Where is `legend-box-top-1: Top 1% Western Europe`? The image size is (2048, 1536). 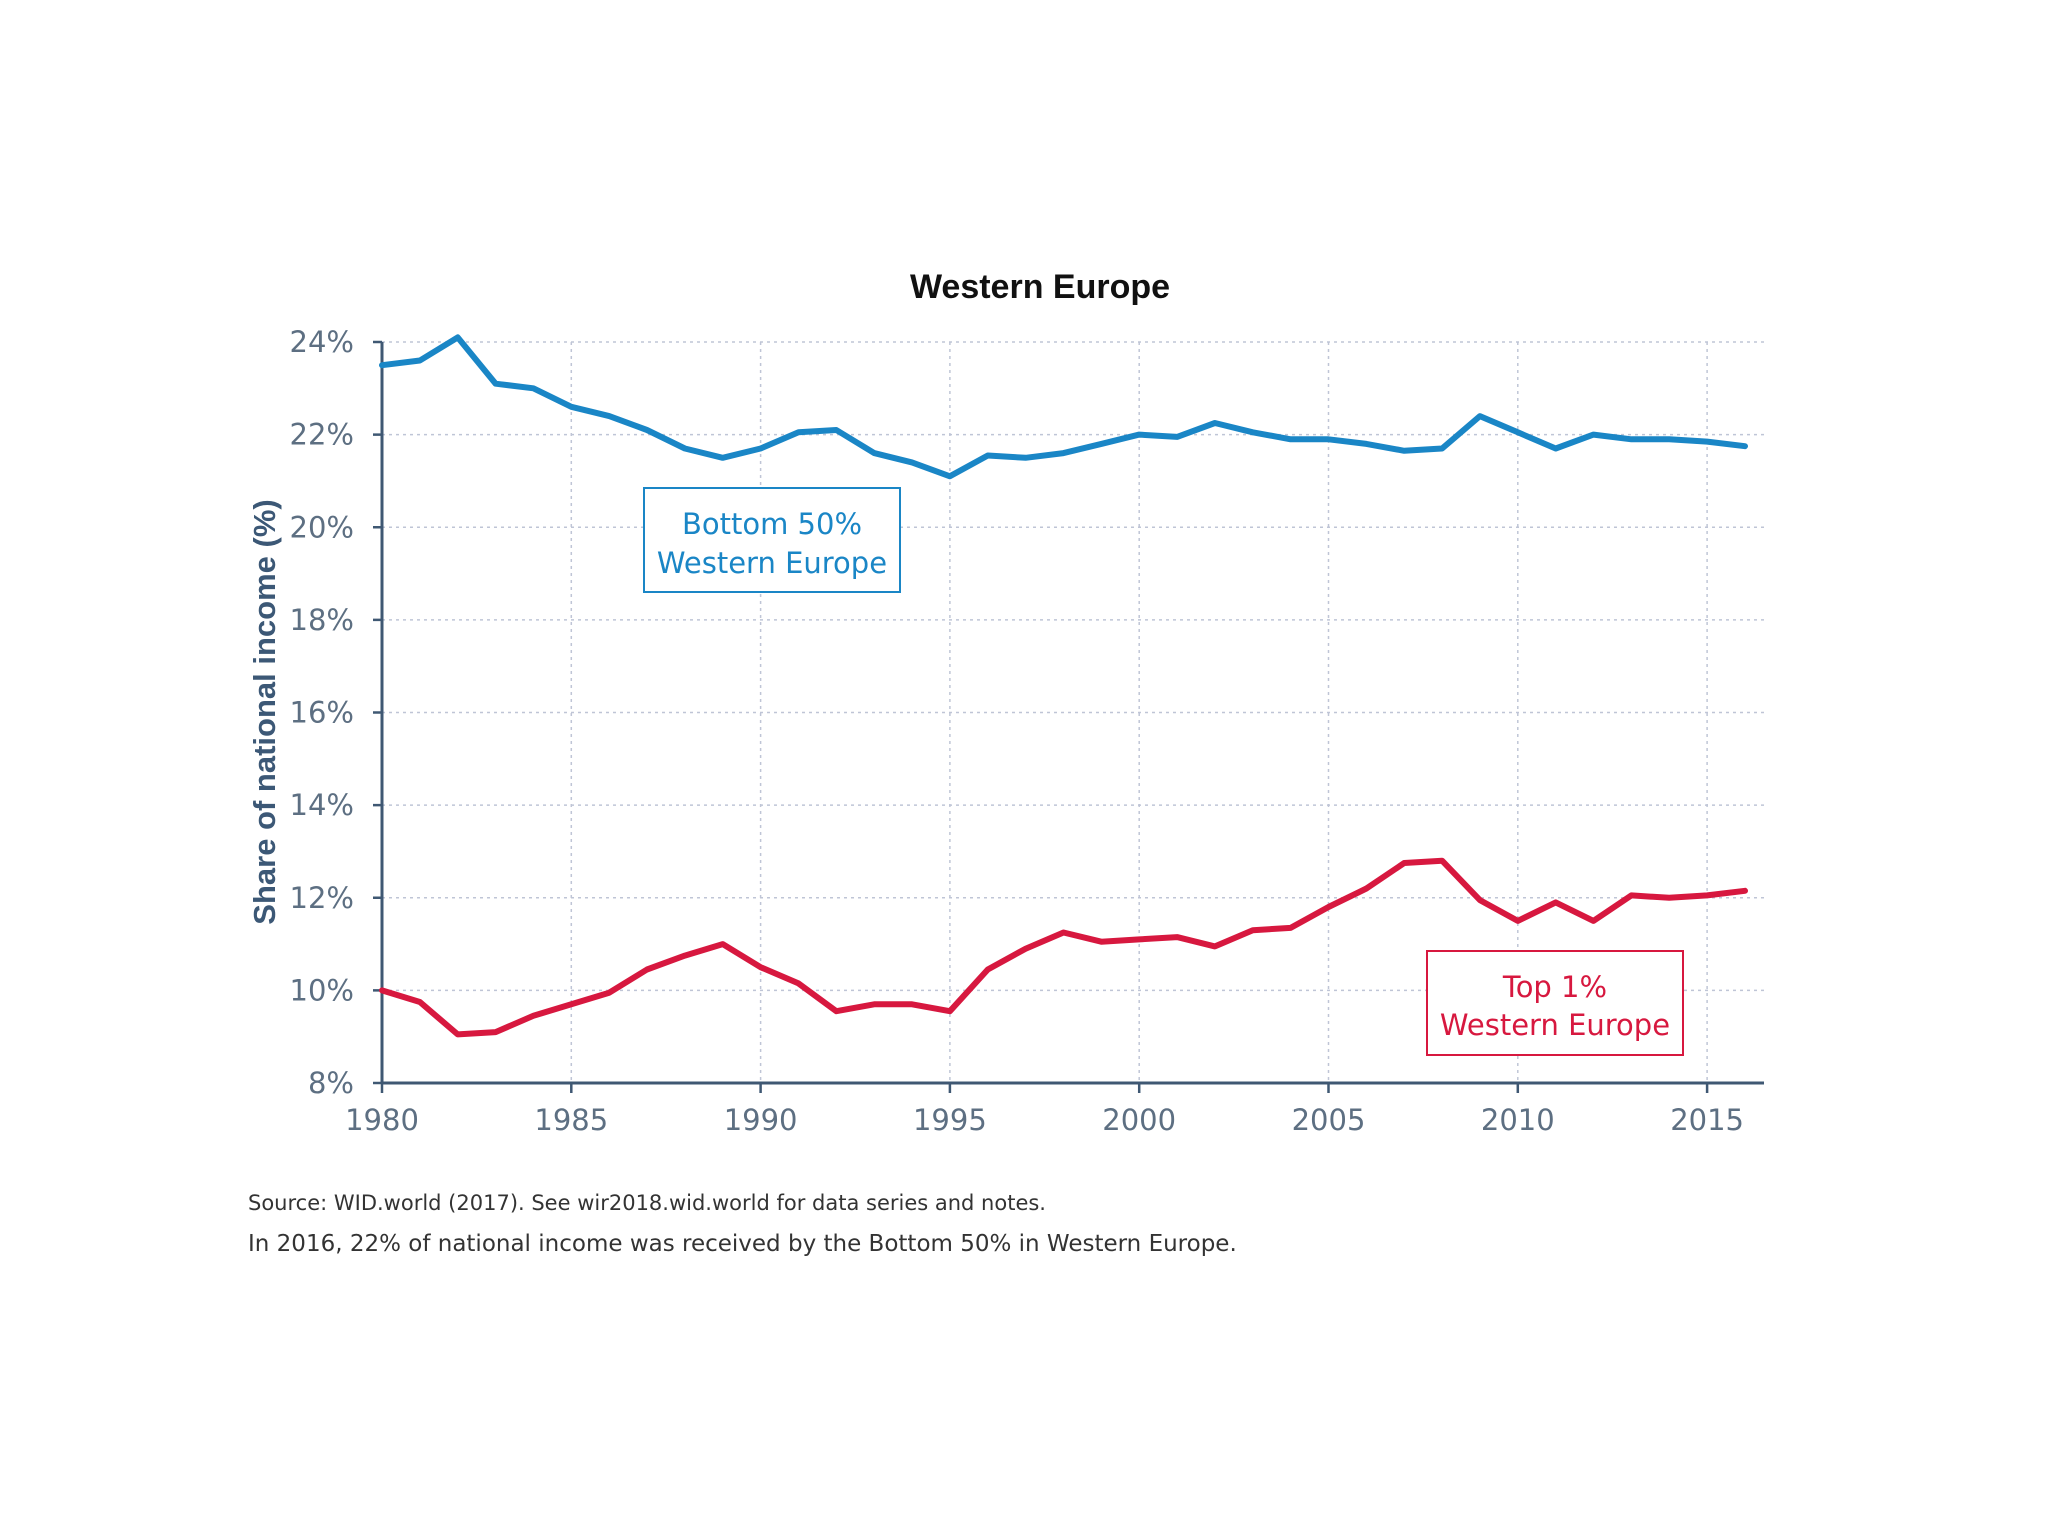 legend-box-top-1: Top 1% Western Europe is located at coordinates (1555, 1003).